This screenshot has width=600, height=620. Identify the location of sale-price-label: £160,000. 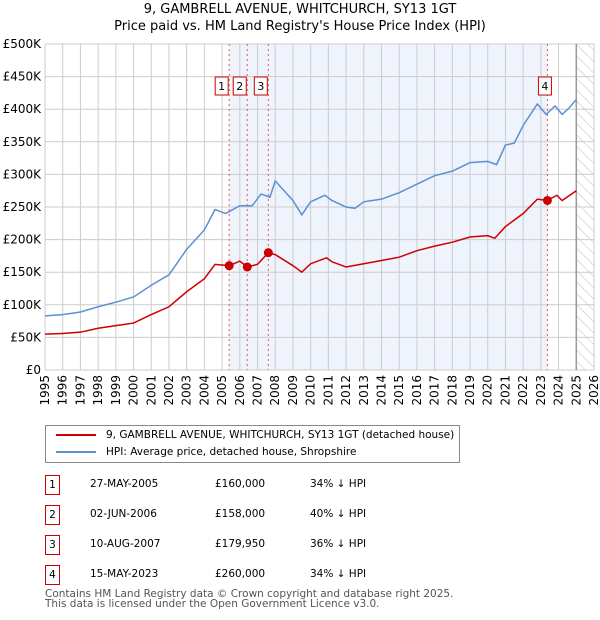
(240, 484).